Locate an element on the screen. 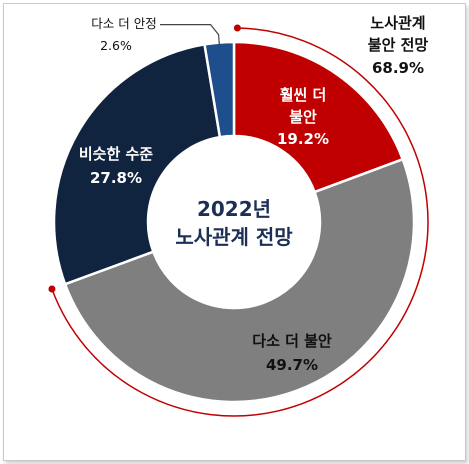 The image size is (469, 464). slice-label-3-value: 2.6% is located at coordinates (116, 45).